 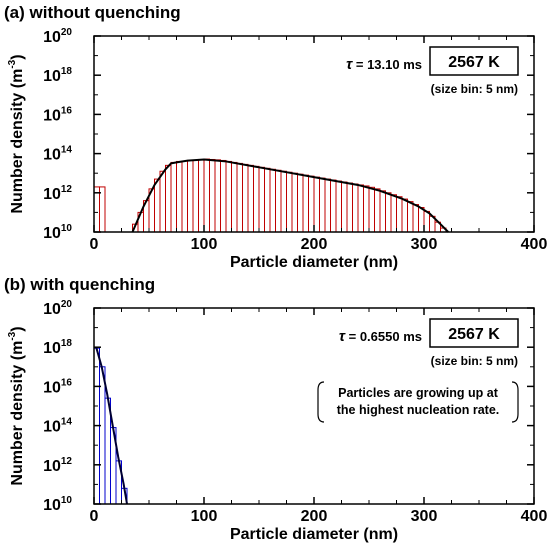 What do you see at coordinates (418, 410) in the screenshot?
I see `note-line: the highest nucleation rate.` at bounding box center [418, 410].